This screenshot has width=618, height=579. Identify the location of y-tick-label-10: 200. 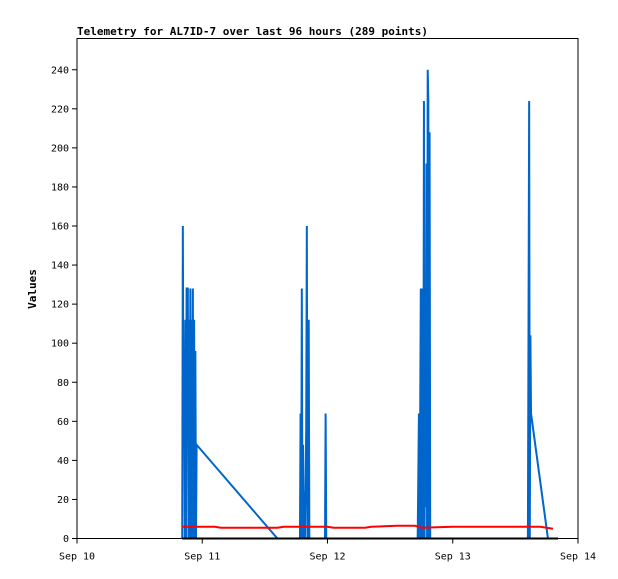
(60, 148).